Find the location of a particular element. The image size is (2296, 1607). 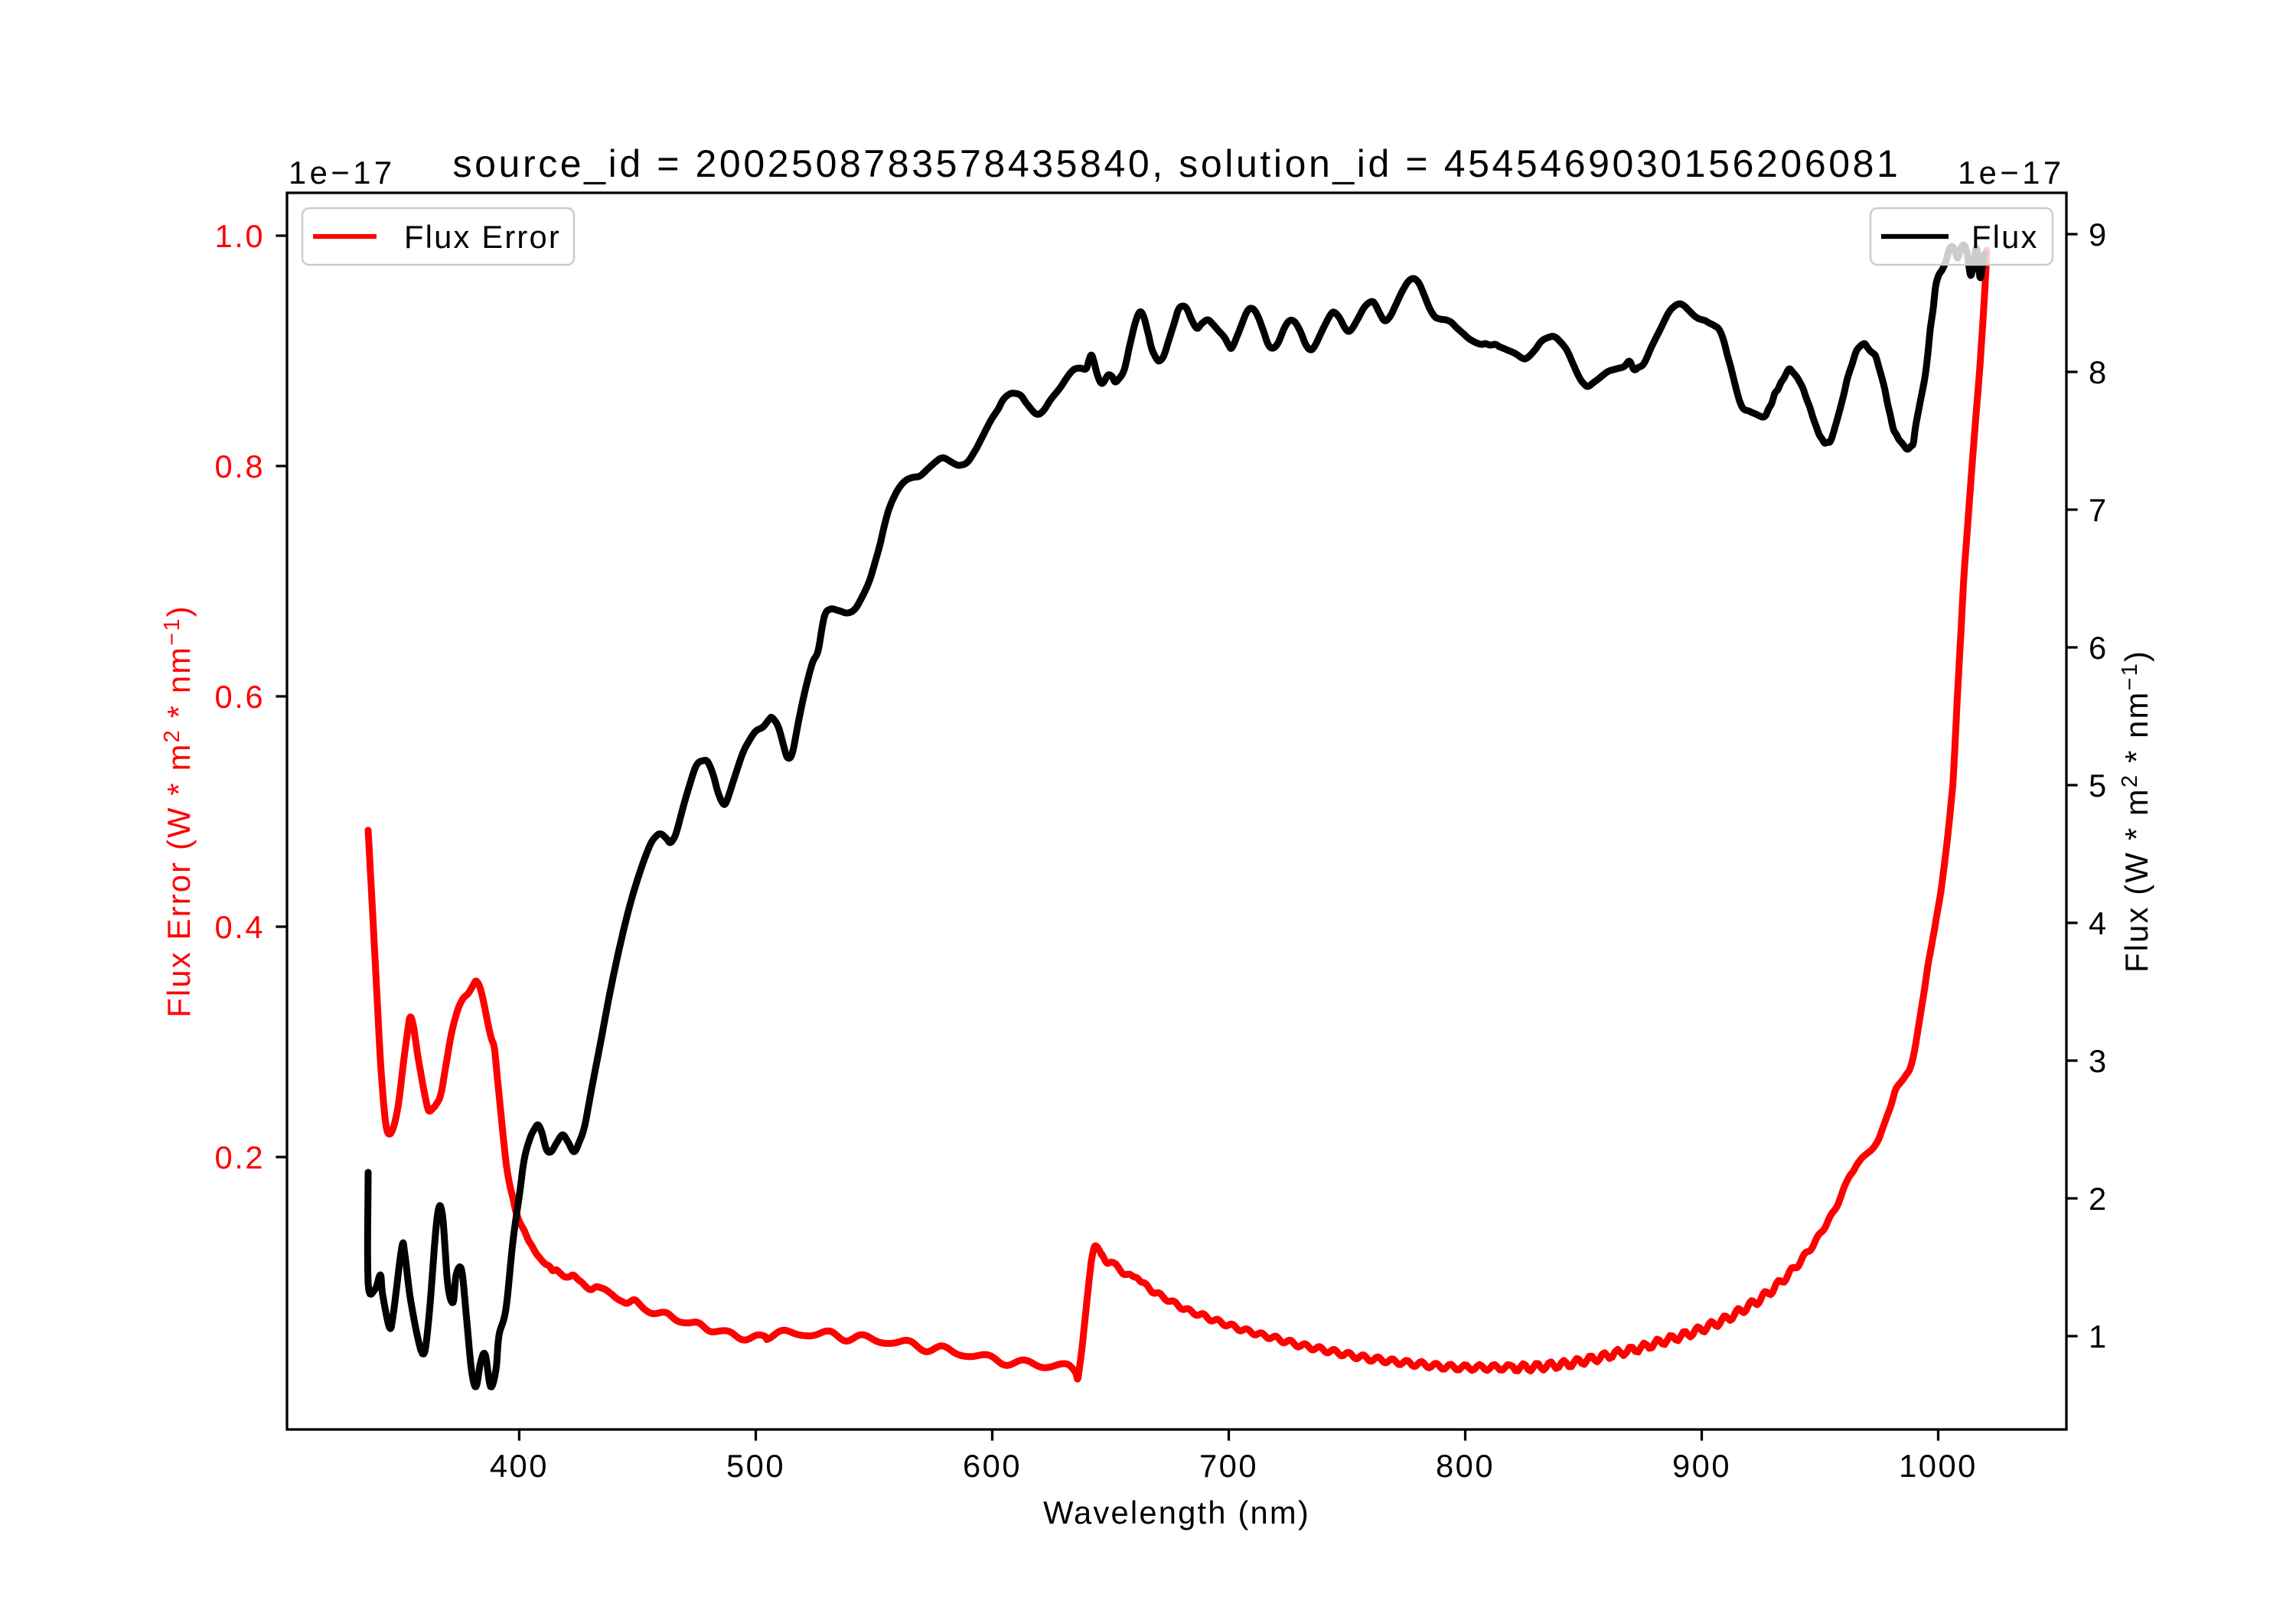

svg-text: 2 is located at coordinates (2098, 1199).